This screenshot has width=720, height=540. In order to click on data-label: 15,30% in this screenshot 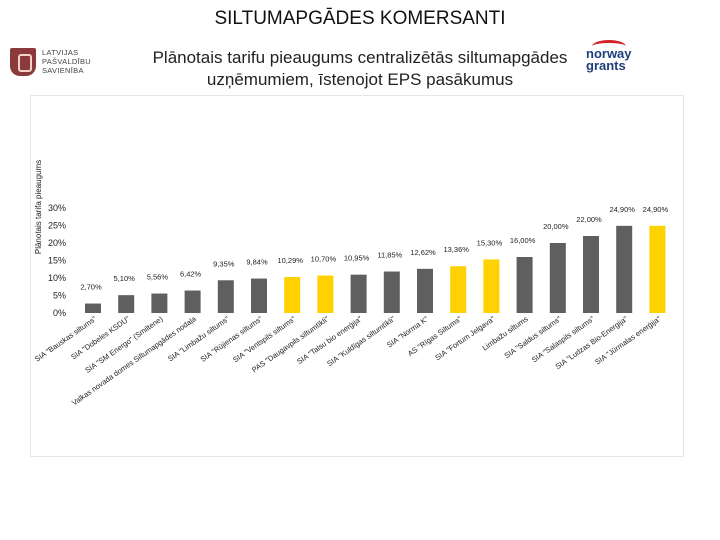, I will do `click(490, 242)`.